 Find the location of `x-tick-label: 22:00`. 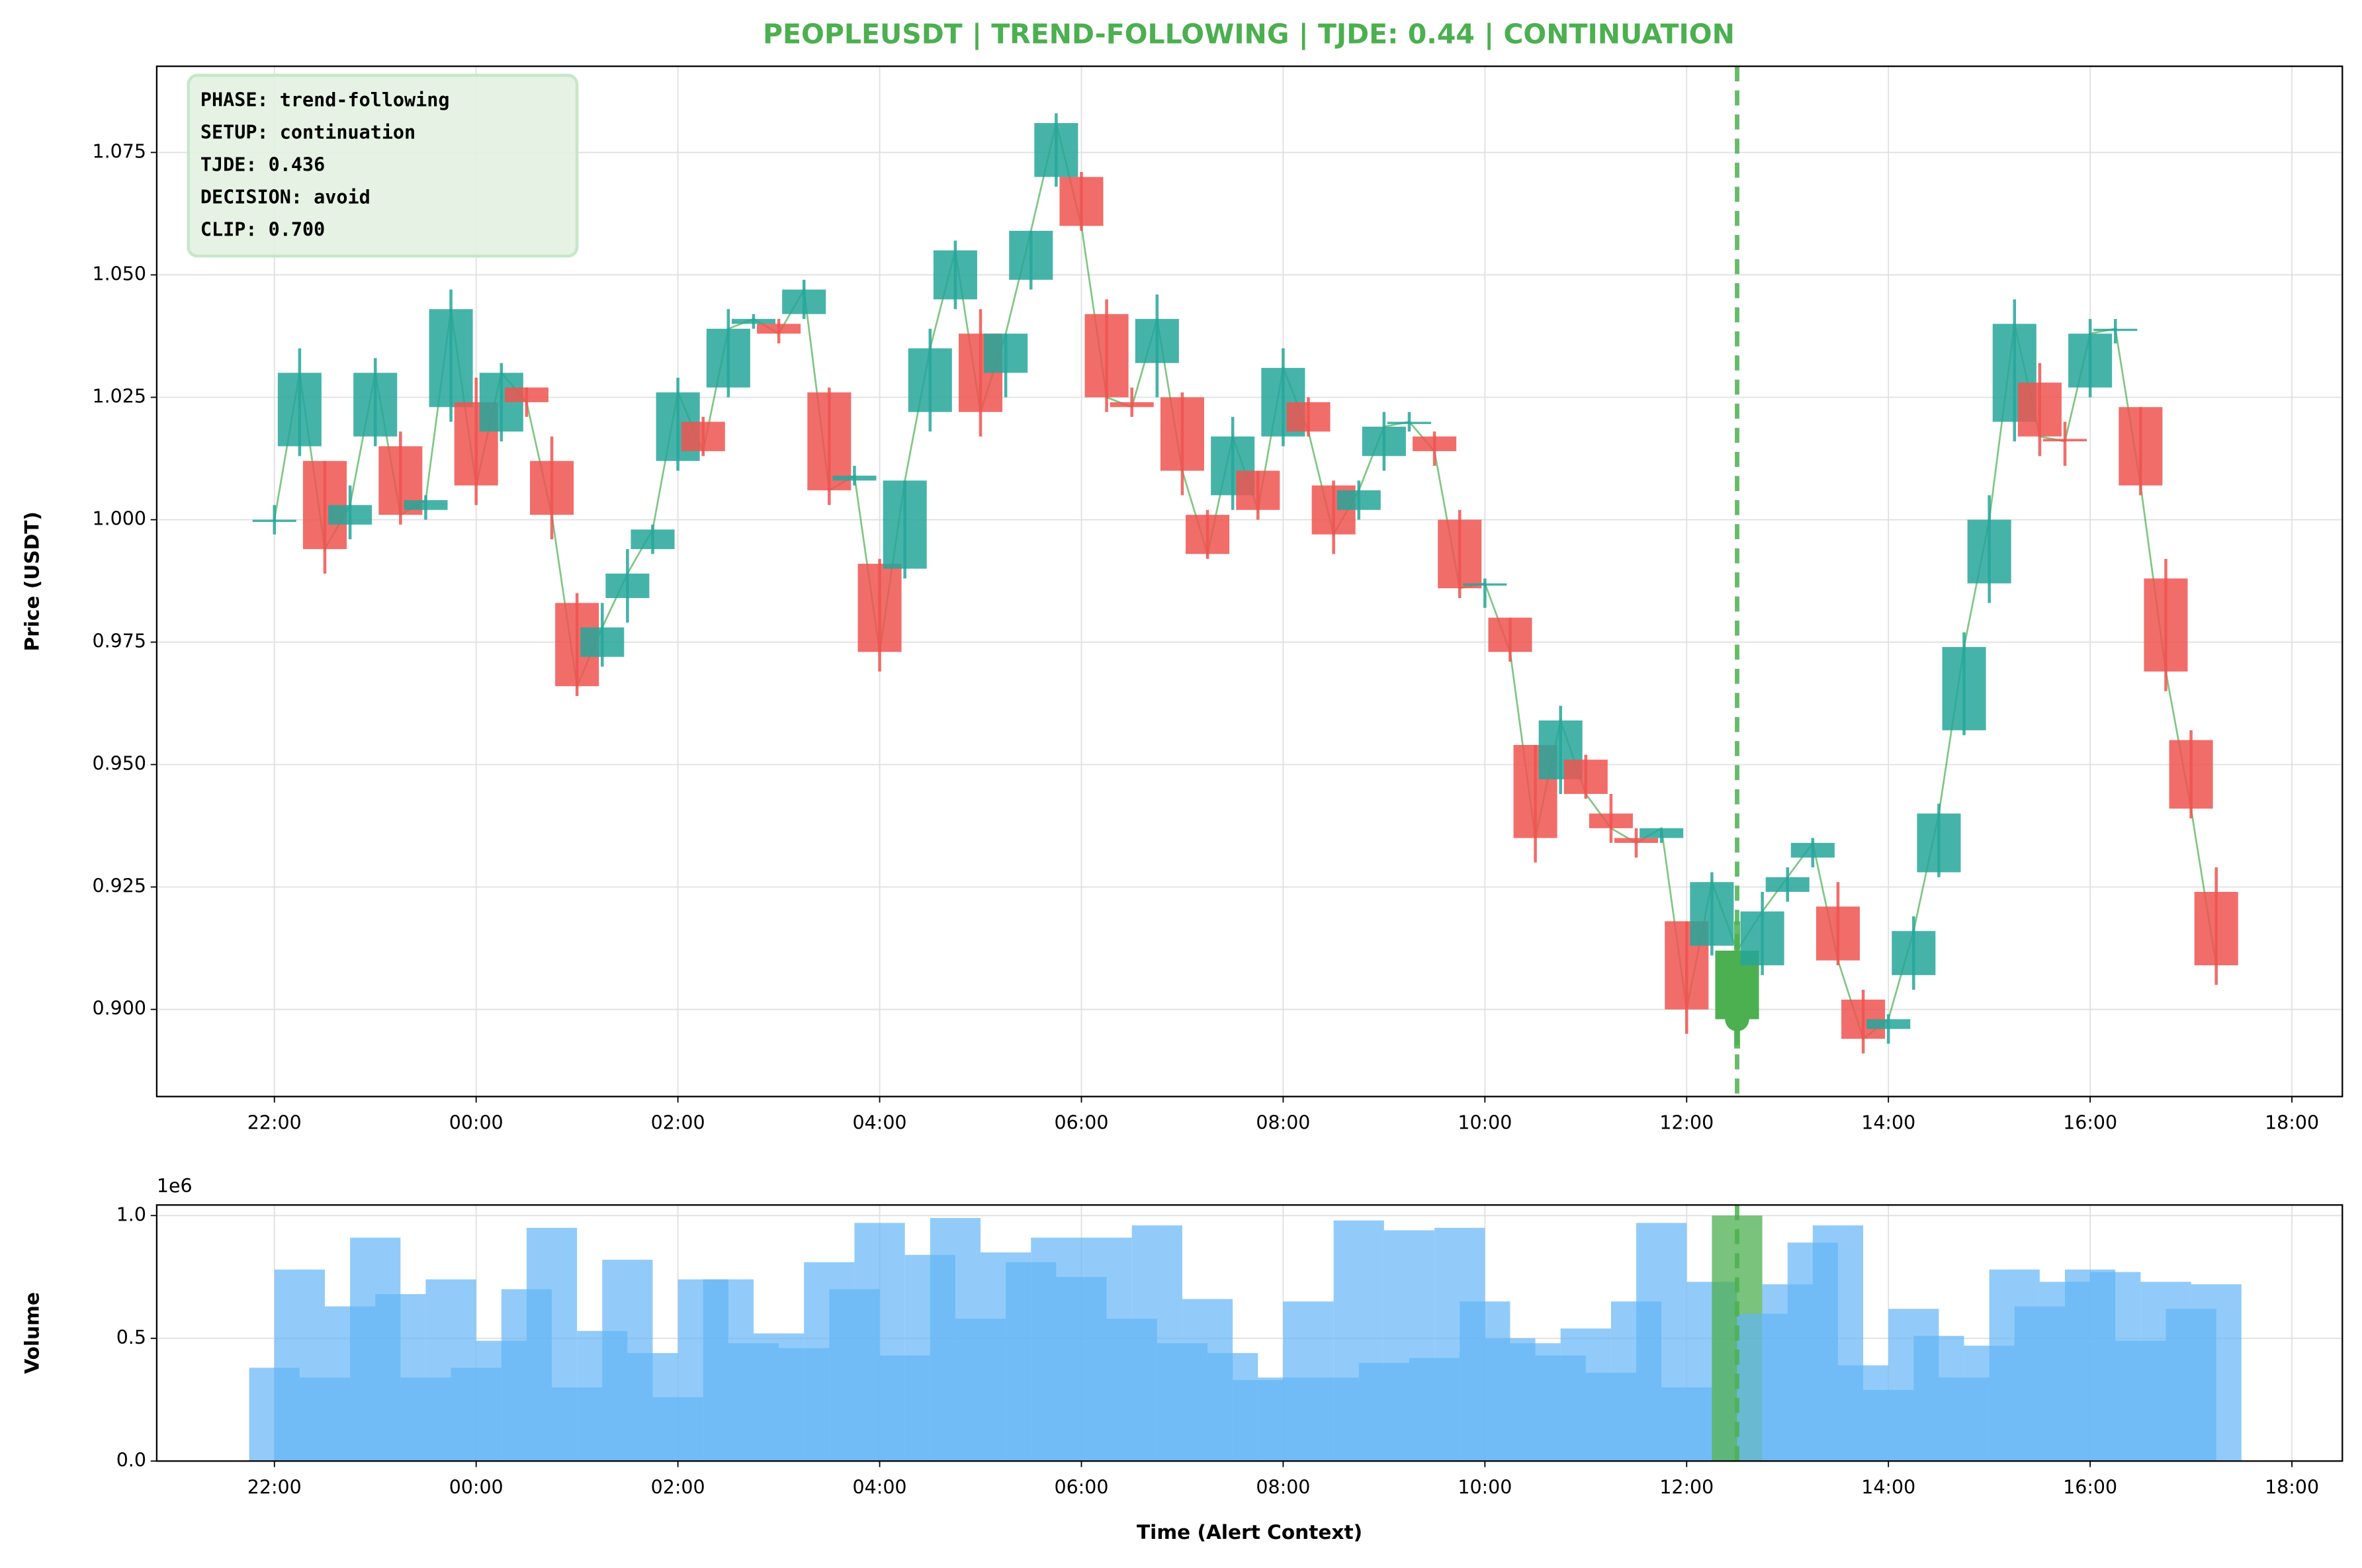

x-tick-label: 22:00 is located at coordinates (274, 1122).